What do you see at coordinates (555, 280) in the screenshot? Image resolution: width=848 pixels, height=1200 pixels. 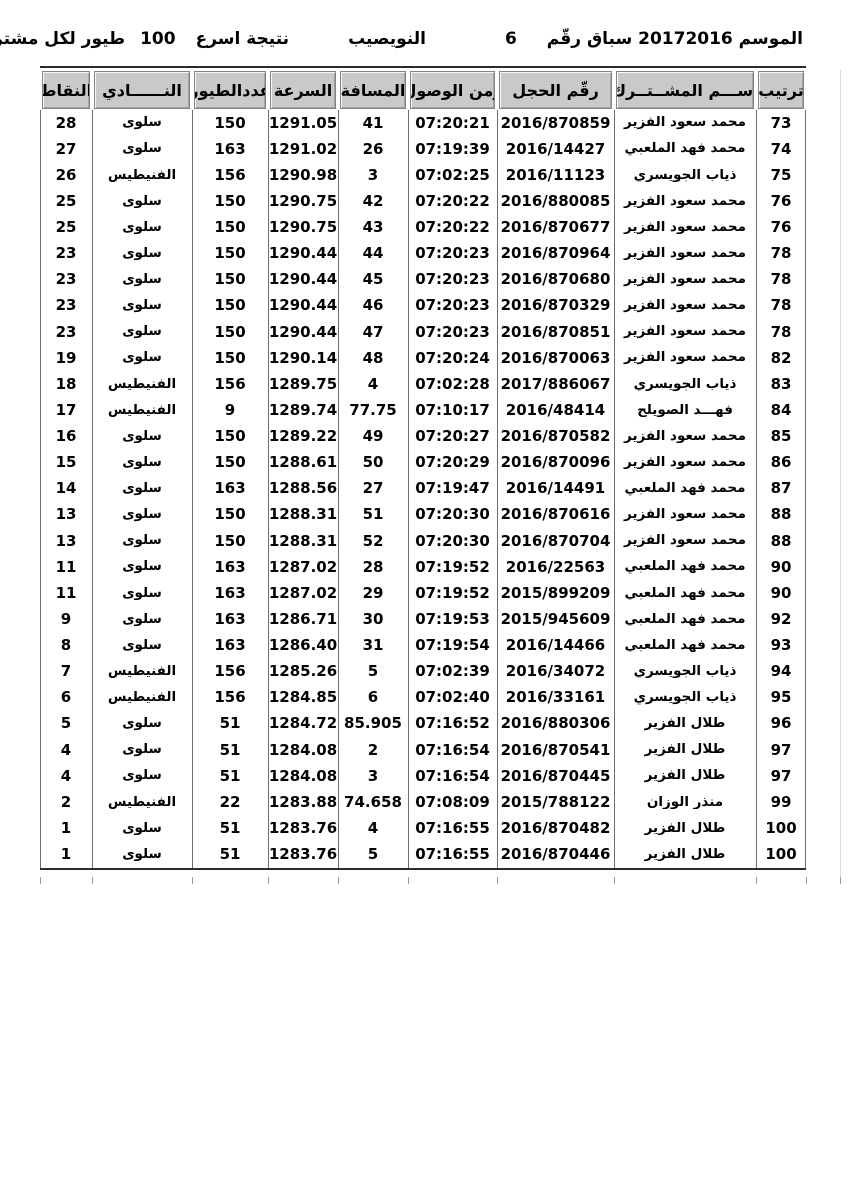 I see `cell-ring: 2016/870680` at bounding box center [555, 280].